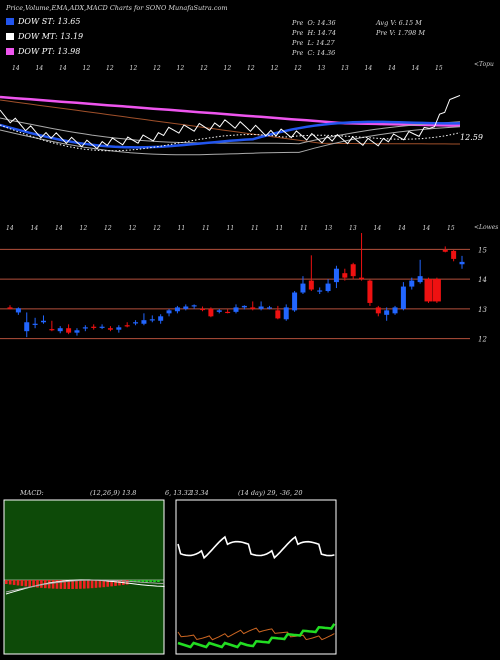 The height and width of the screenshot is (660, 500). Describe the element at coordinates (439, 68) in the screenshot. I see `ema-date-label: 15` at that location.